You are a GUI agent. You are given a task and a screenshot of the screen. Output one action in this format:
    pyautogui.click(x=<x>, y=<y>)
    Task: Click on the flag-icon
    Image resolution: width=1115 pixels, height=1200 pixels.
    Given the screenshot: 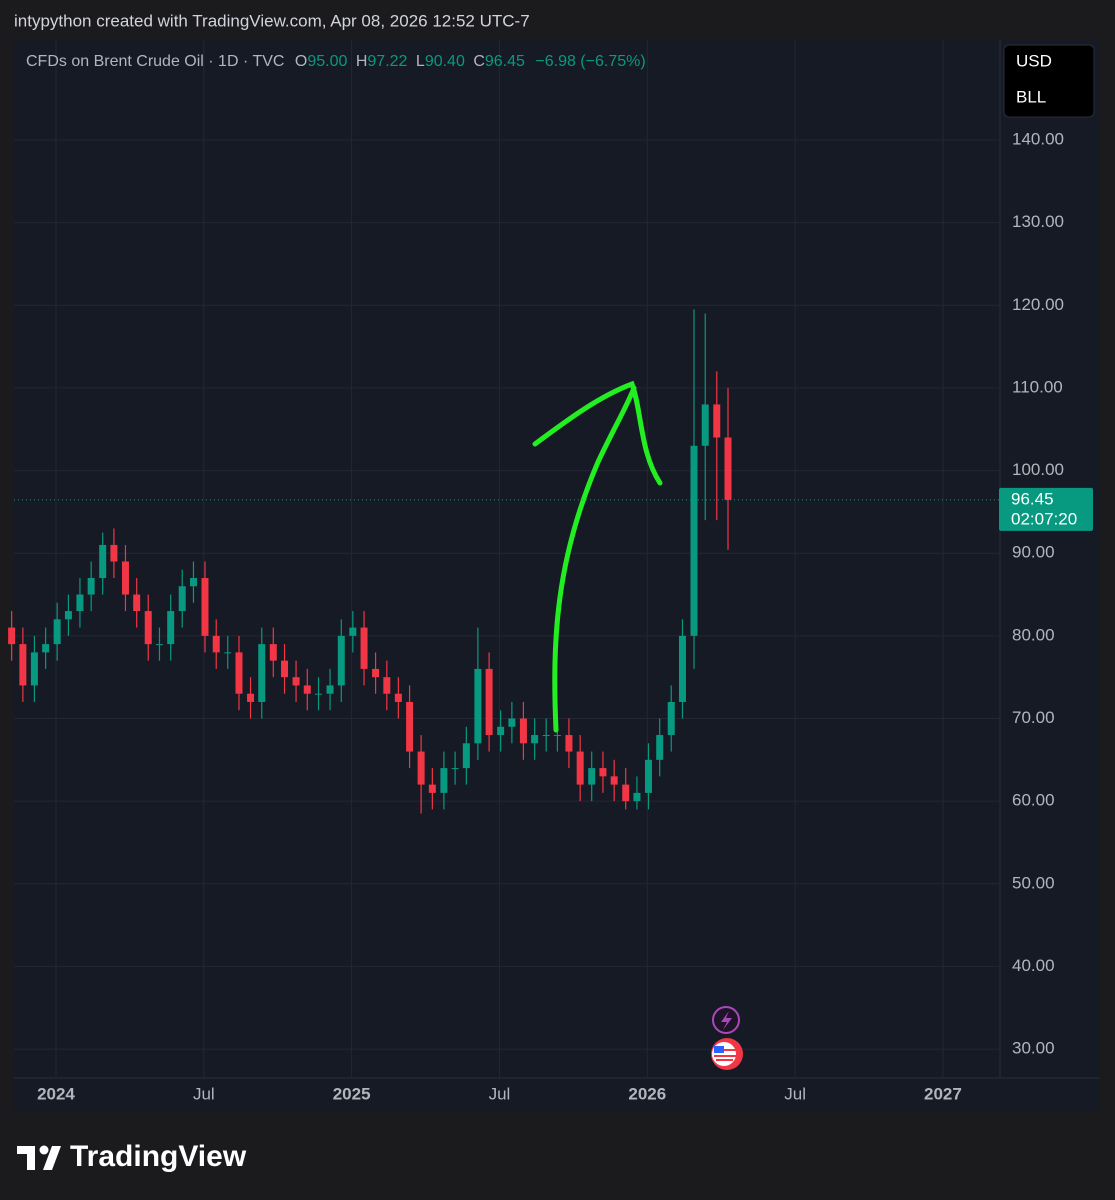 What is the action you would take?
    pyautogui.click(x=724, y=1054)
    